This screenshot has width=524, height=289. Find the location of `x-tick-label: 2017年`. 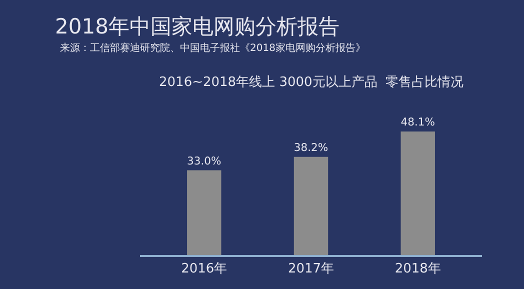

x-tick-label: 2017年 is located at coordinates (311, 269).